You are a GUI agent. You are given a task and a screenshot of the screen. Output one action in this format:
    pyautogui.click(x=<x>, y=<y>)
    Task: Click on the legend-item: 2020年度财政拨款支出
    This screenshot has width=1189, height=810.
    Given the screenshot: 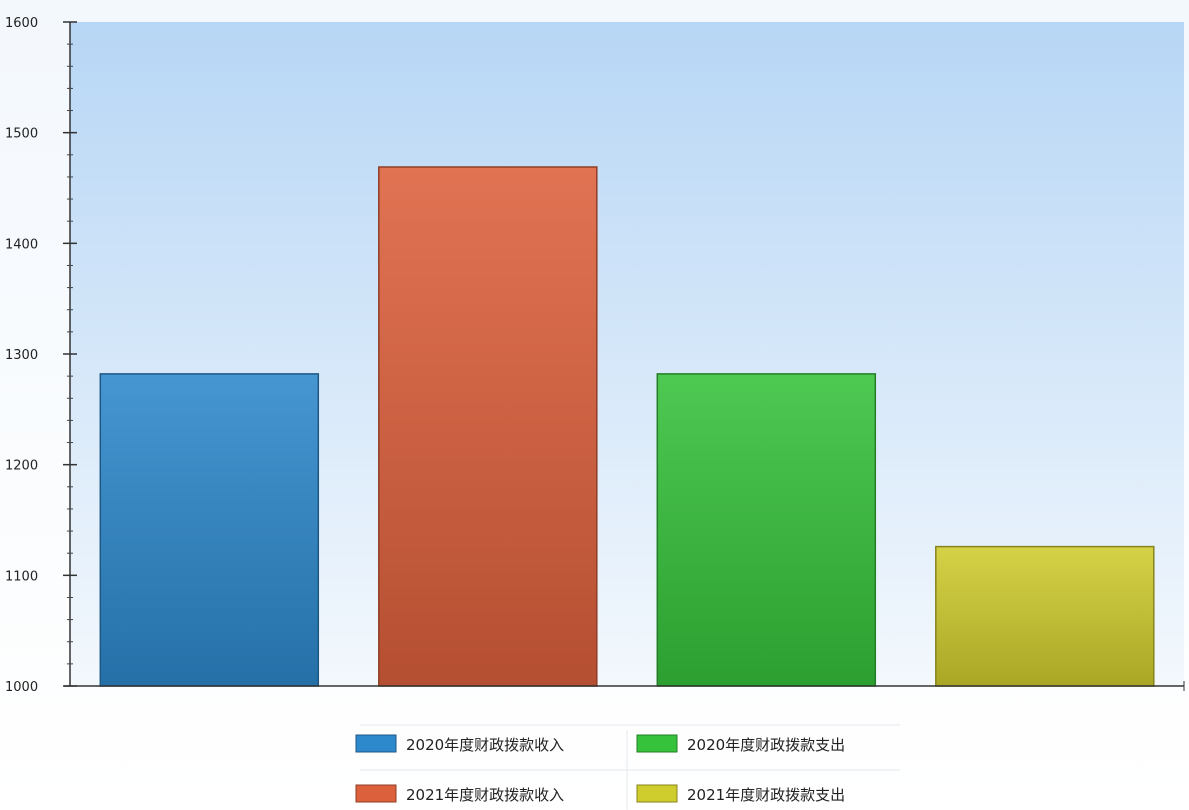 What is the action you would take?
    pyautogui.click(x=740, y=744)
    